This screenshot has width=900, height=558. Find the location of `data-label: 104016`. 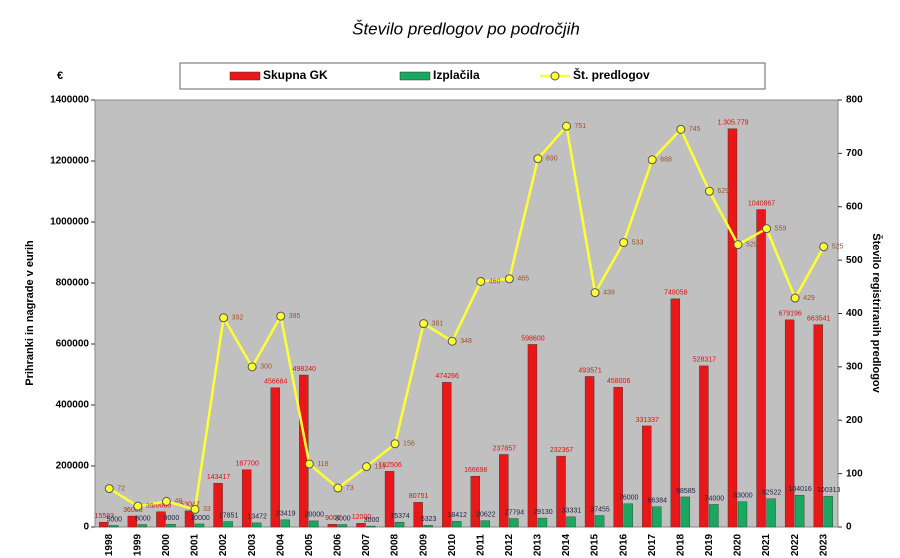

data-label: 104016 is located at coordinates (799, 489).